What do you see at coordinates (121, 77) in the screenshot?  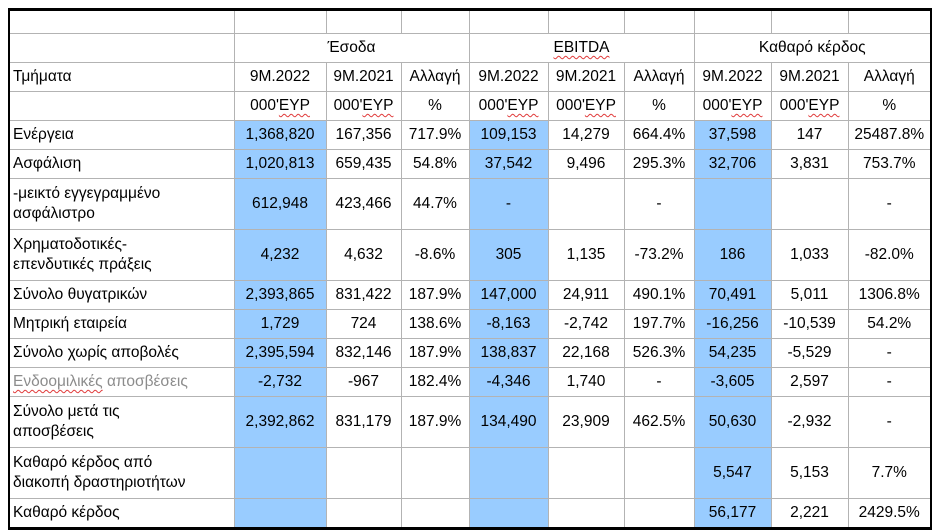 I see `segments-corner-cell: Τμήματα` at bounding box center [121, 77].